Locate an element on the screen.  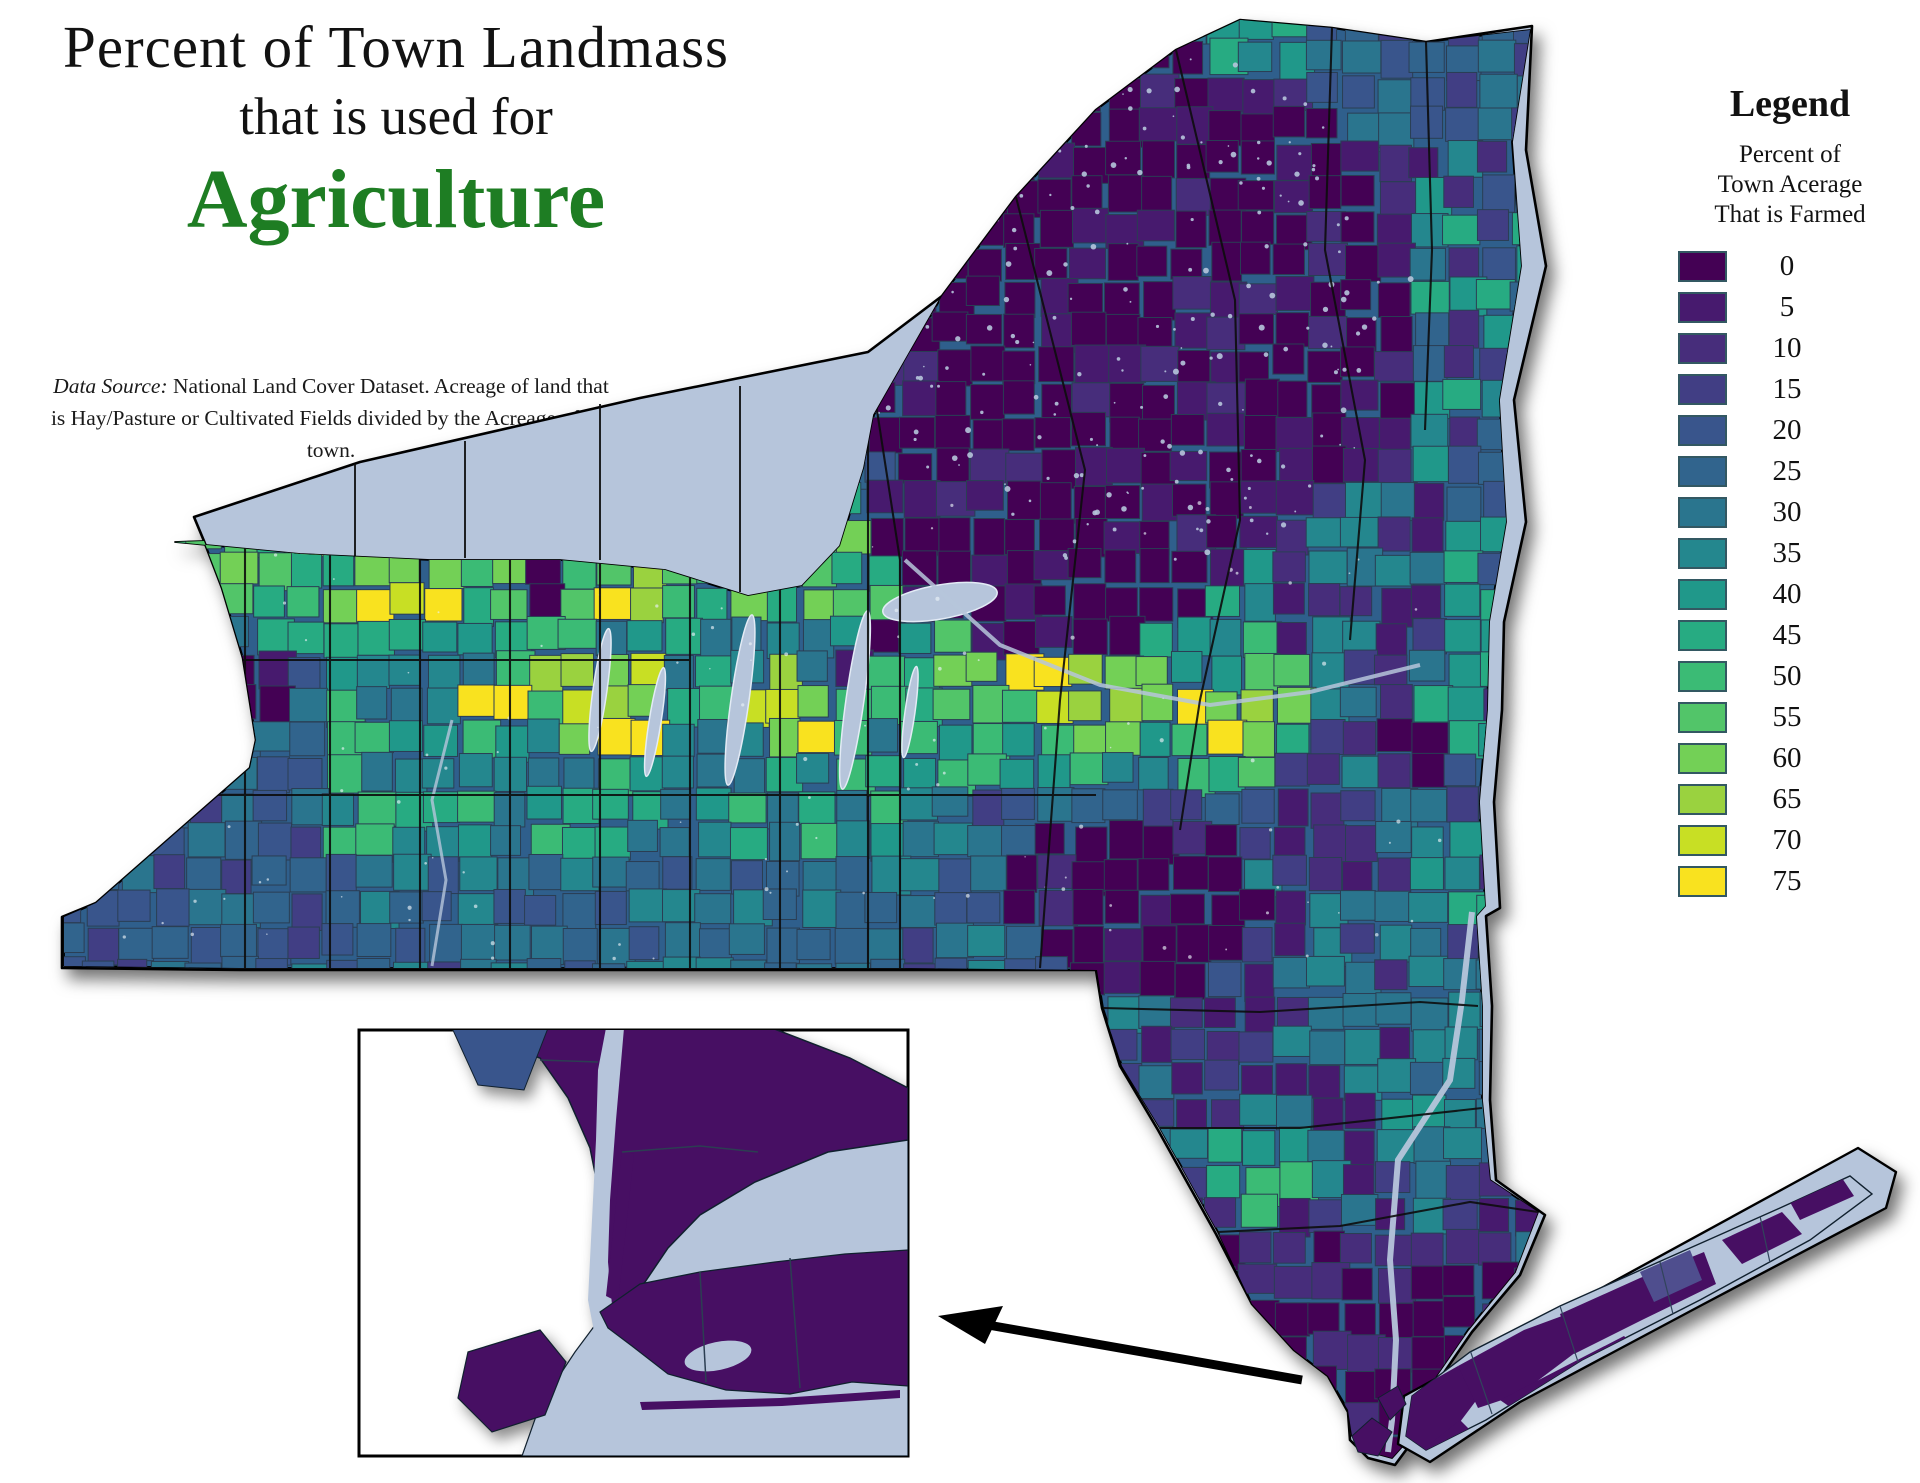
legend-subtitle-line: That is Farmed is located at coordinates (1790, 214).